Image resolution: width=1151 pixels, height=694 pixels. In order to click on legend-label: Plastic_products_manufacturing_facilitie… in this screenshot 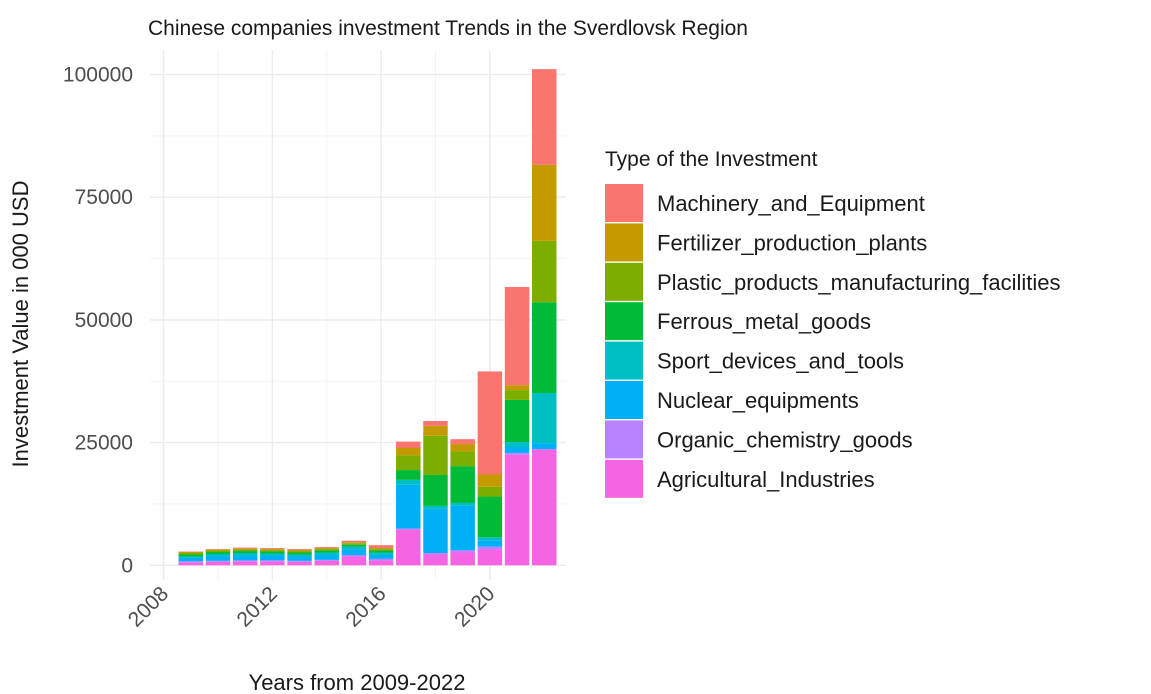, I will do `click(859, 282)`.